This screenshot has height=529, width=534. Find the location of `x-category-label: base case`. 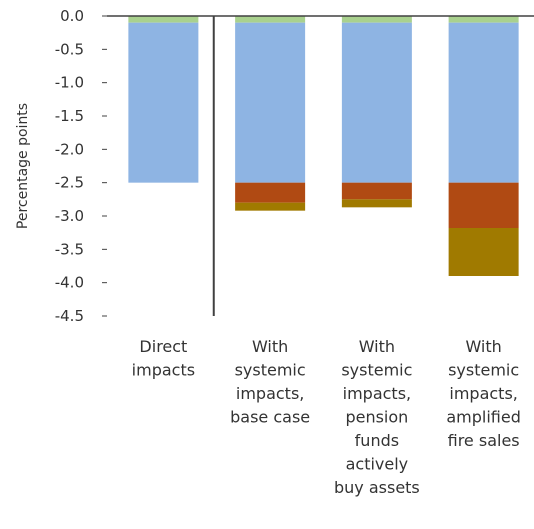

x-category-label: base case is located at coordinates (270, 417).